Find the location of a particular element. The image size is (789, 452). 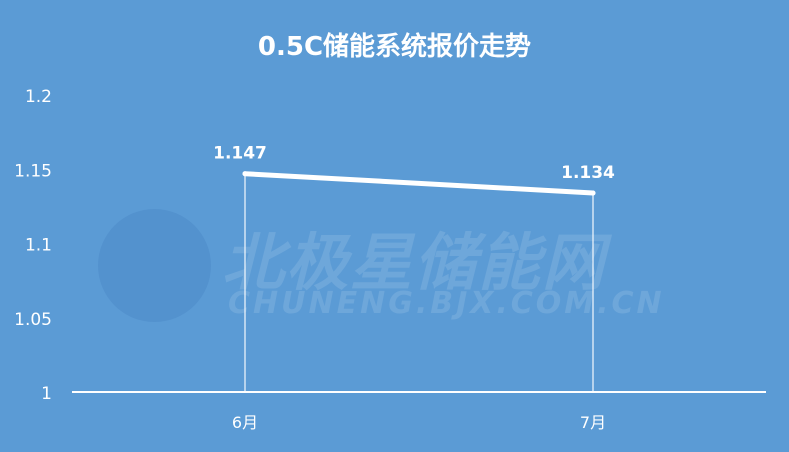

y-tick-label: 1 is located at coordinates (46, 394).